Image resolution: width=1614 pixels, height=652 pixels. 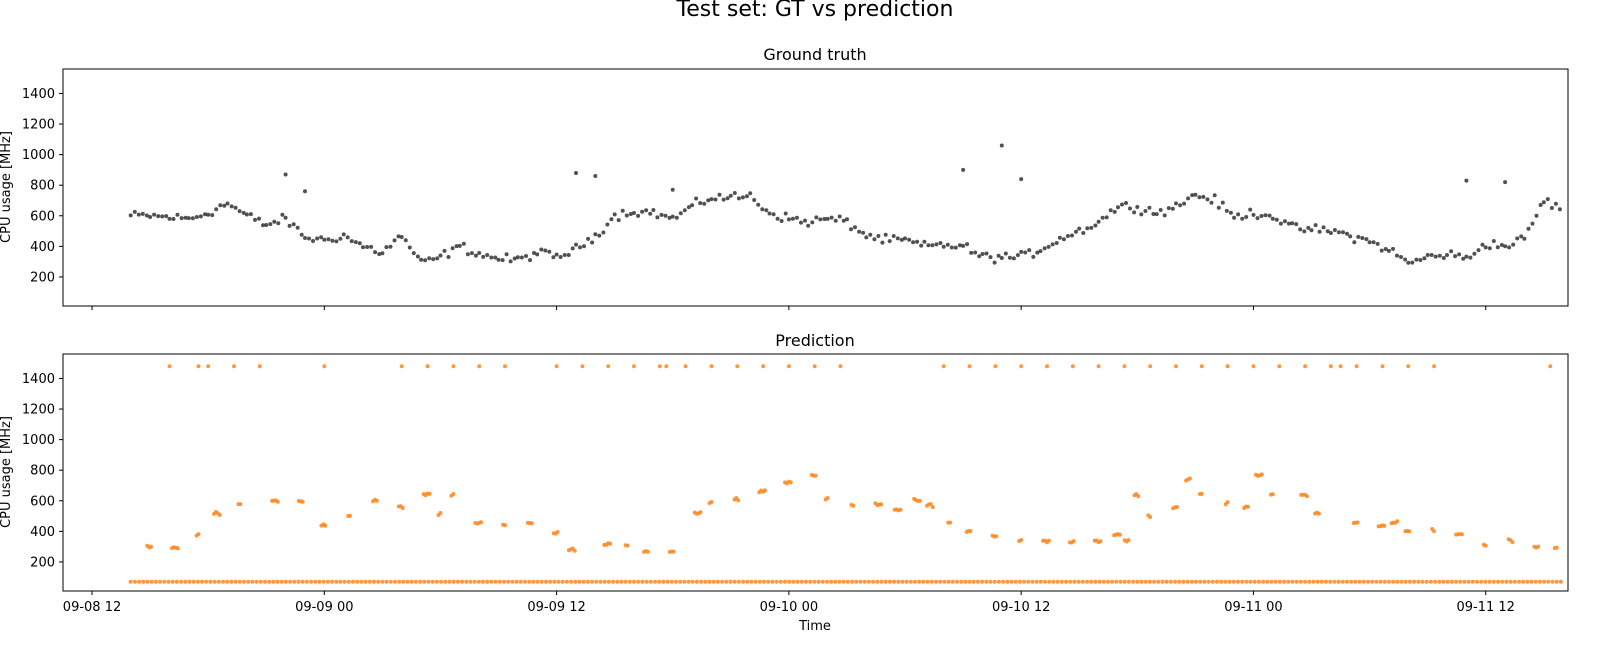 What do you see at coordinates (42, 532) in the screenshot?
I see `y-tick-label: 400` at bounding box center [42, 532].